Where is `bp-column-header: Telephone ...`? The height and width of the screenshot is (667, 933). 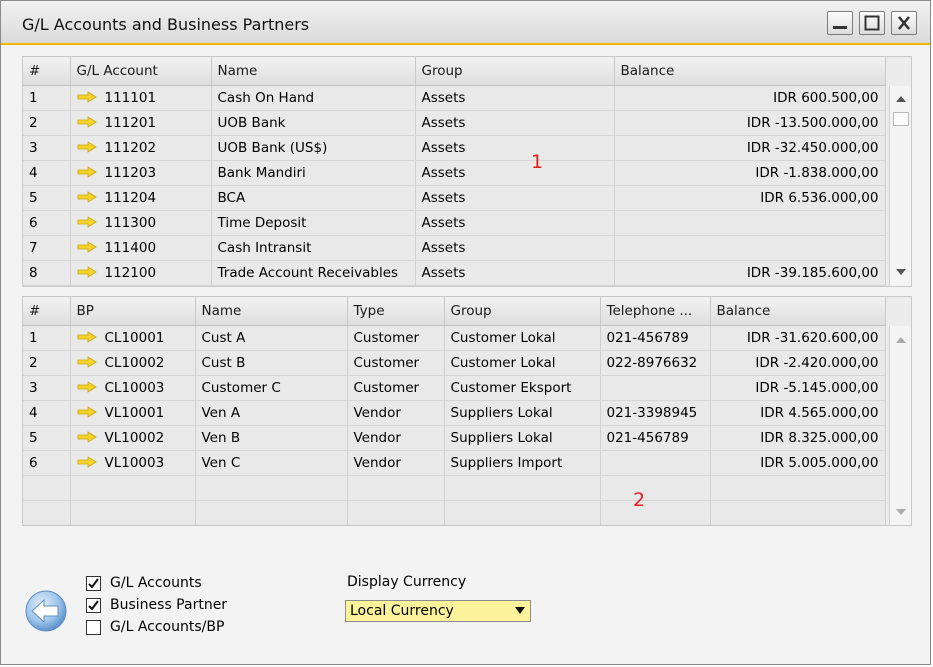 bp-column-header: Telephone ... is located at coordinates (655, 311).